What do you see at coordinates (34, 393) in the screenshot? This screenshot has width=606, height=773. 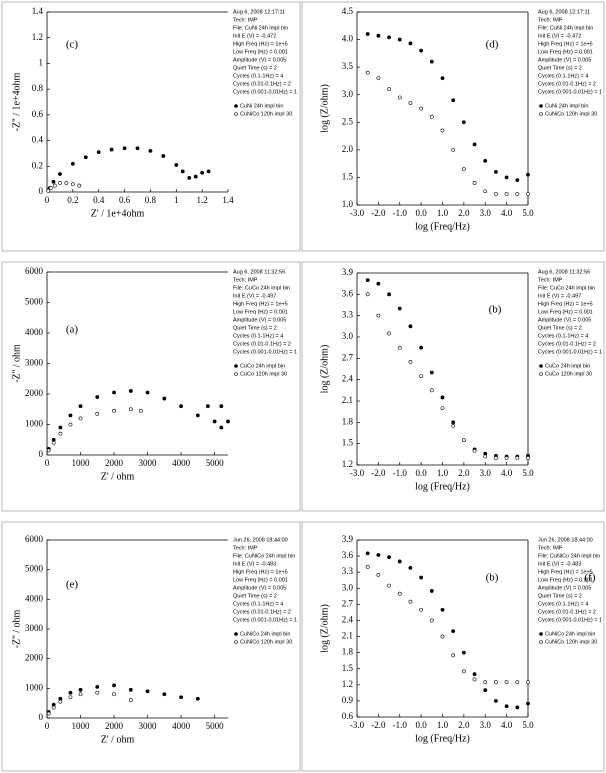 I see `y-tick-label: 2000` at bounding box center [34, 393].